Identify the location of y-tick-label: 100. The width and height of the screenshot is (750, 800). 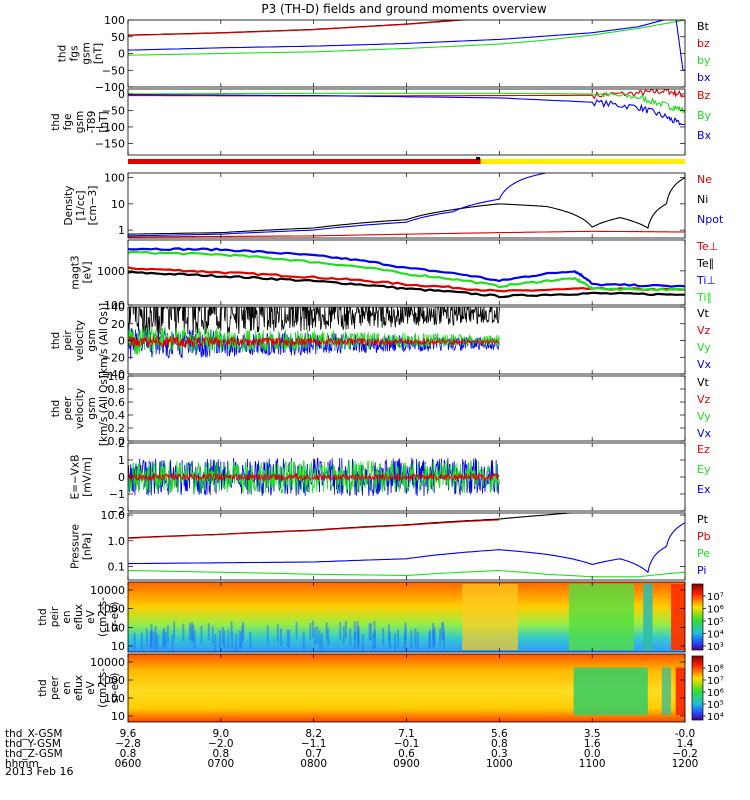
(114, 178).